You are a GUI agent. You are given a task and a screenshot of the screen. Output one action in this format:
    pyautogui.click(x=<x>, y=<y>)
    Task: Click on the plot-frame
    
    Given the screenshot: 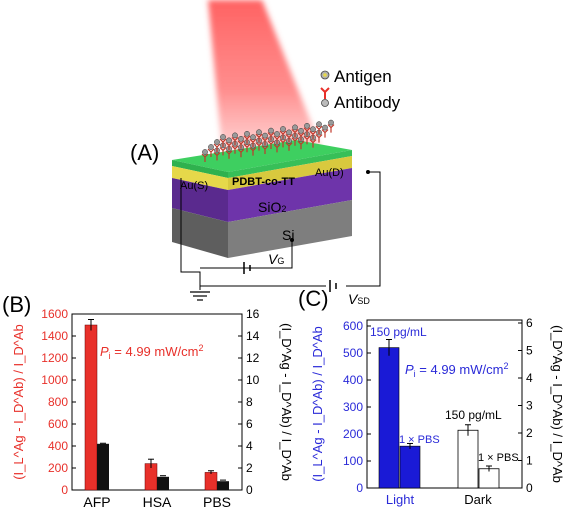 What is the action you would take?
    pyautogui.click(x=444, y=404)
    